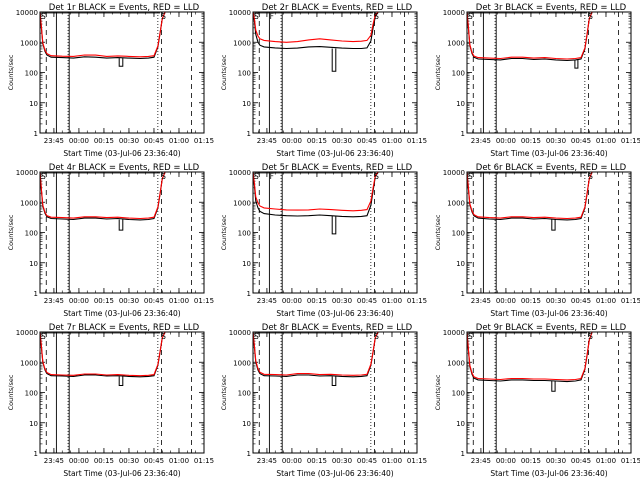 The height and width of the screenshot is (480, 640). I want to click on panel-title: Det 5r BLACK = Events, RED = LLD, so click(337, 168).